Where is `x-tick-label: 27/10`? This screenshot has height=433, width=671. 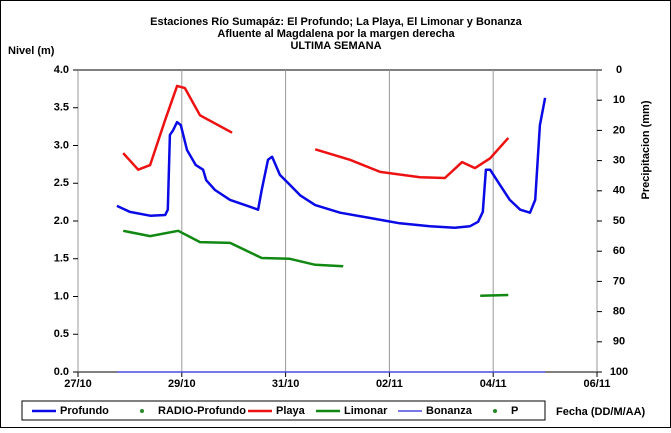 x-tick-label: 27/10 is located at coordinates (78, 384).